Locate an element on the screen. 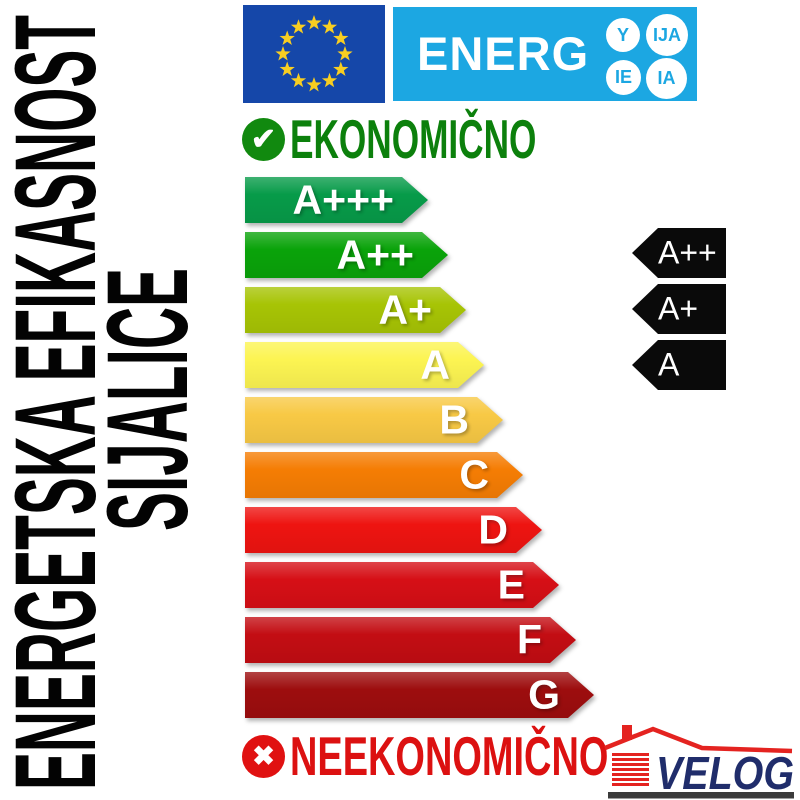 The image size is (800, 800). rating-bar-label: G is located at coordinates (544, 694).